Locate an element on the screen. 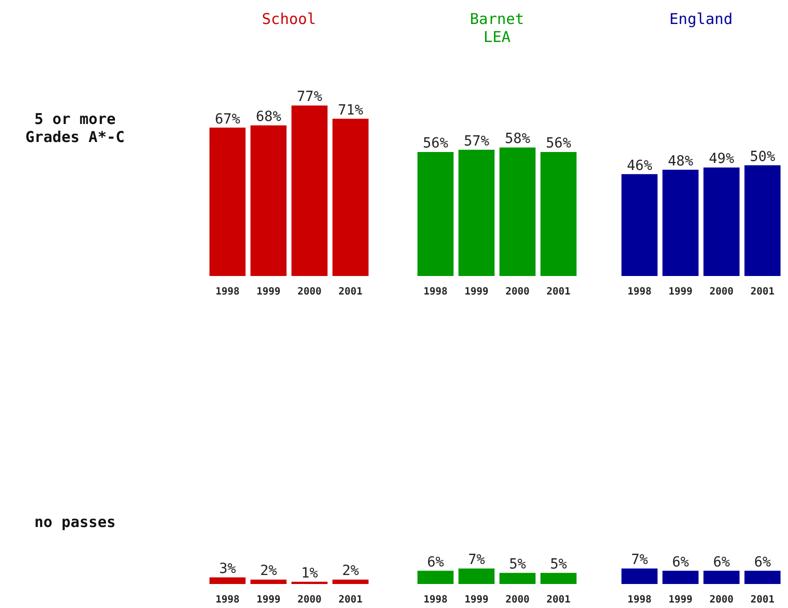 This screenshot has height=608, width=788. data-label: 1% is located at coordinates (309, 573).